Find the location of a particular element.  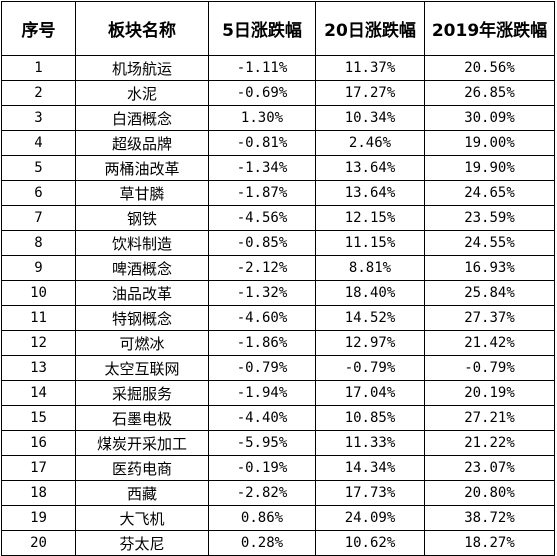

cell-index: 12 is located at coordinates (38, 343).